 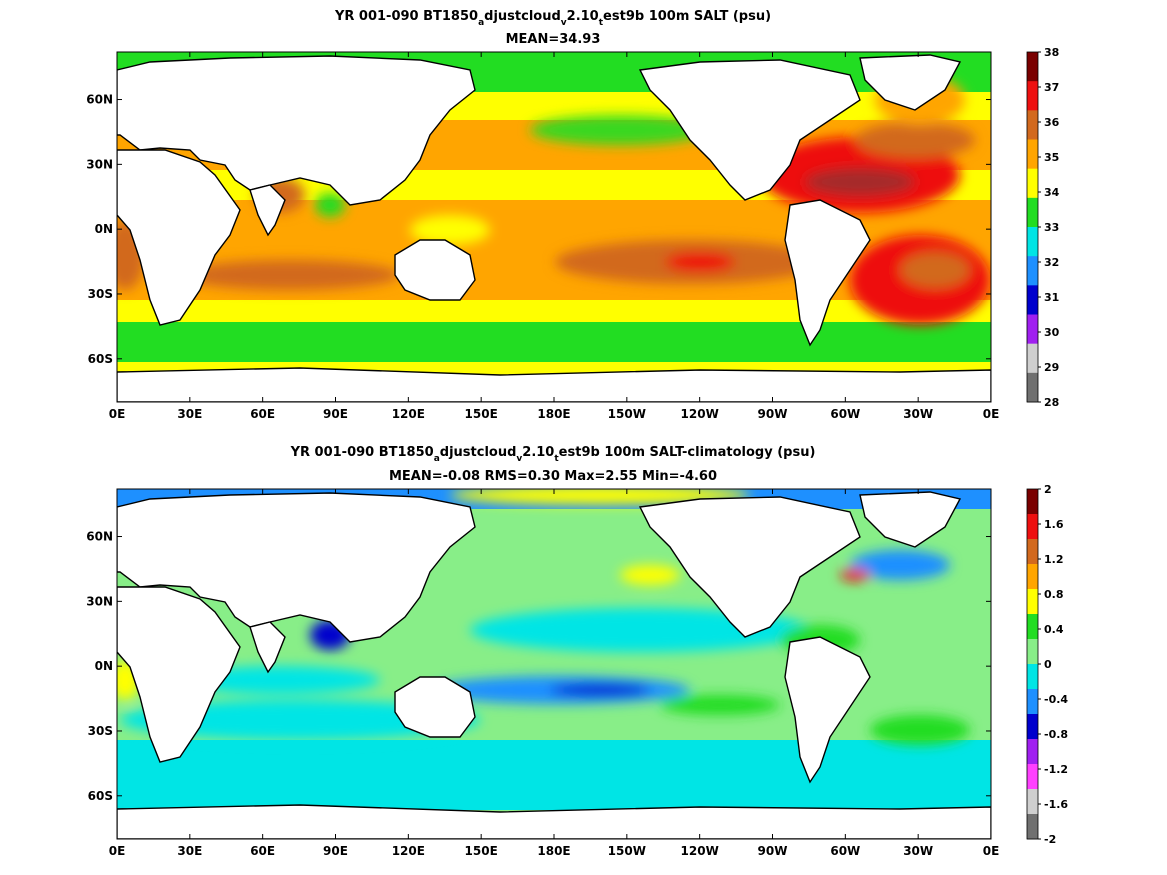 What do you see at coordinates (408, 851) in the screenshot?
I see `x-tick-label: 120E` at bounding box center [408, 851].